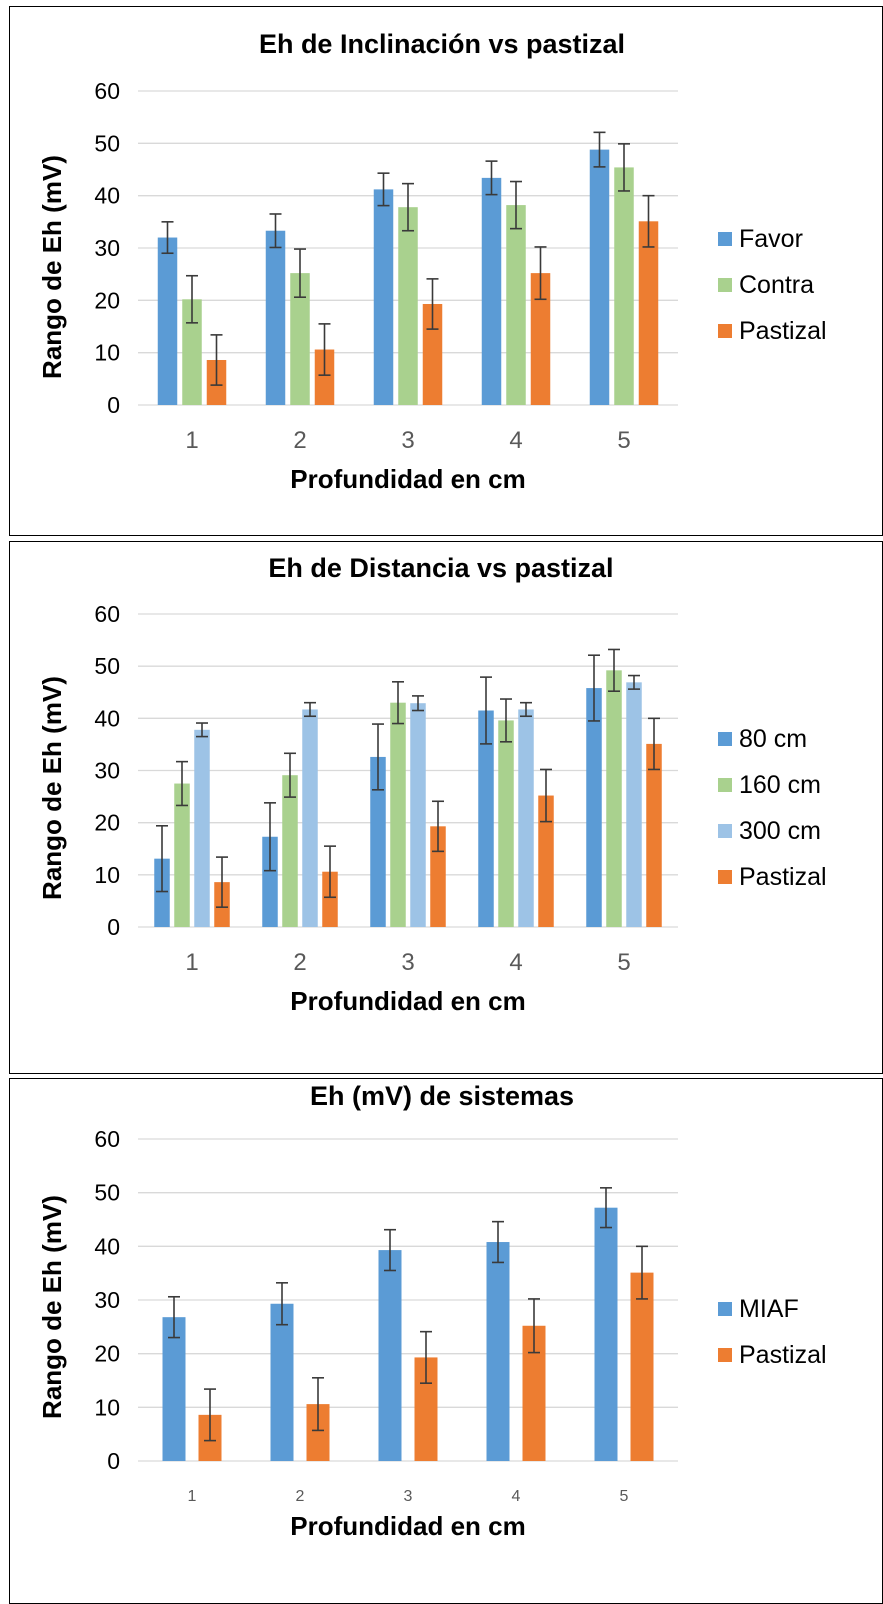 This screenshot has height=1604, width=883. Describe the element at coordinates (440, 568) in the screenshot. I see `chart-title: Eh de Distancia vs pastizal` at that location.